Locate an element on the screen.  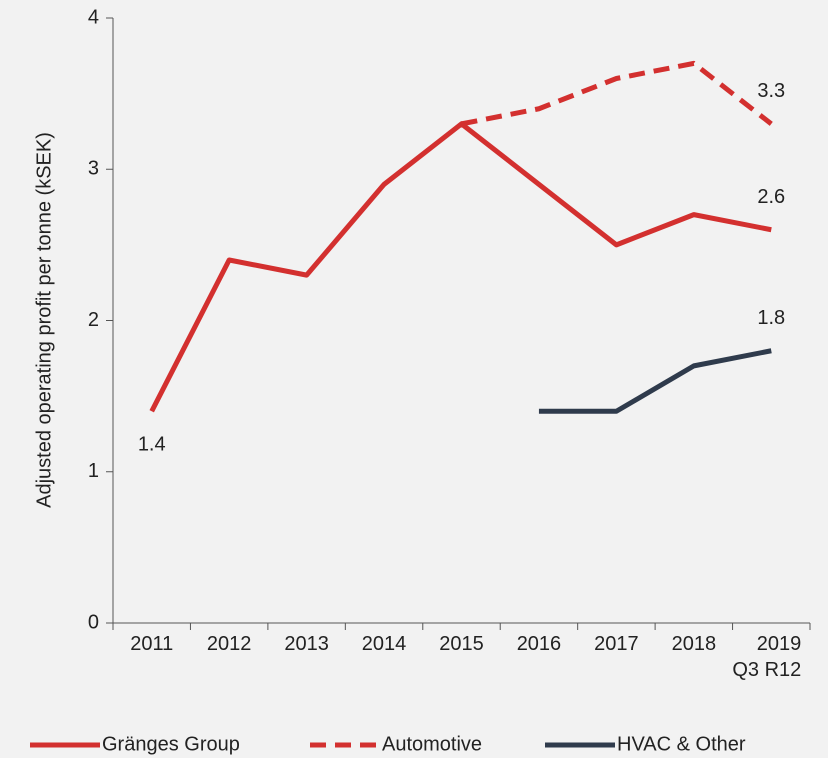
x-tick-label: 2014 is located at coordinates (384, 644).